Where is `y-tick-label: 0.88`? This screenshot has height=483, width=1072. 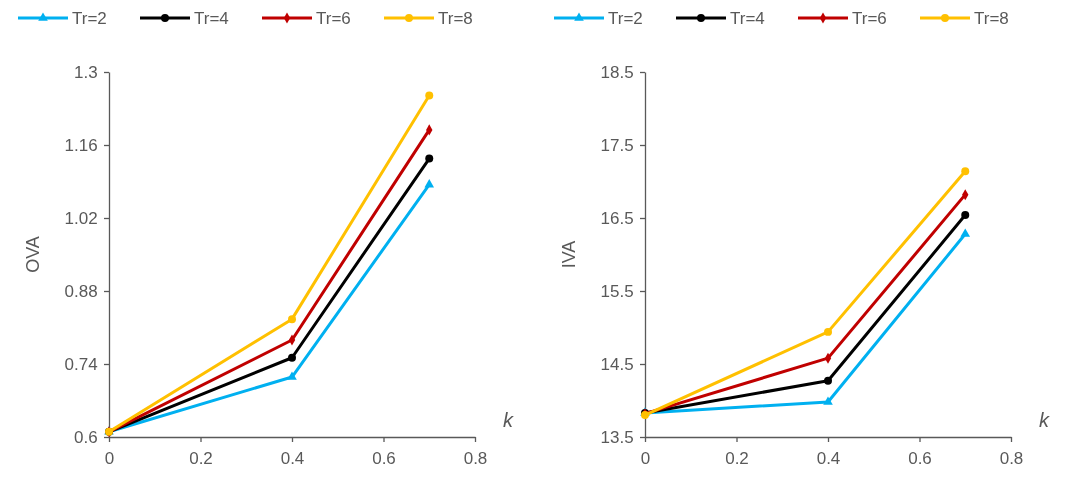
y-tick-label: 0.88 is located at coordinates (81, 291).